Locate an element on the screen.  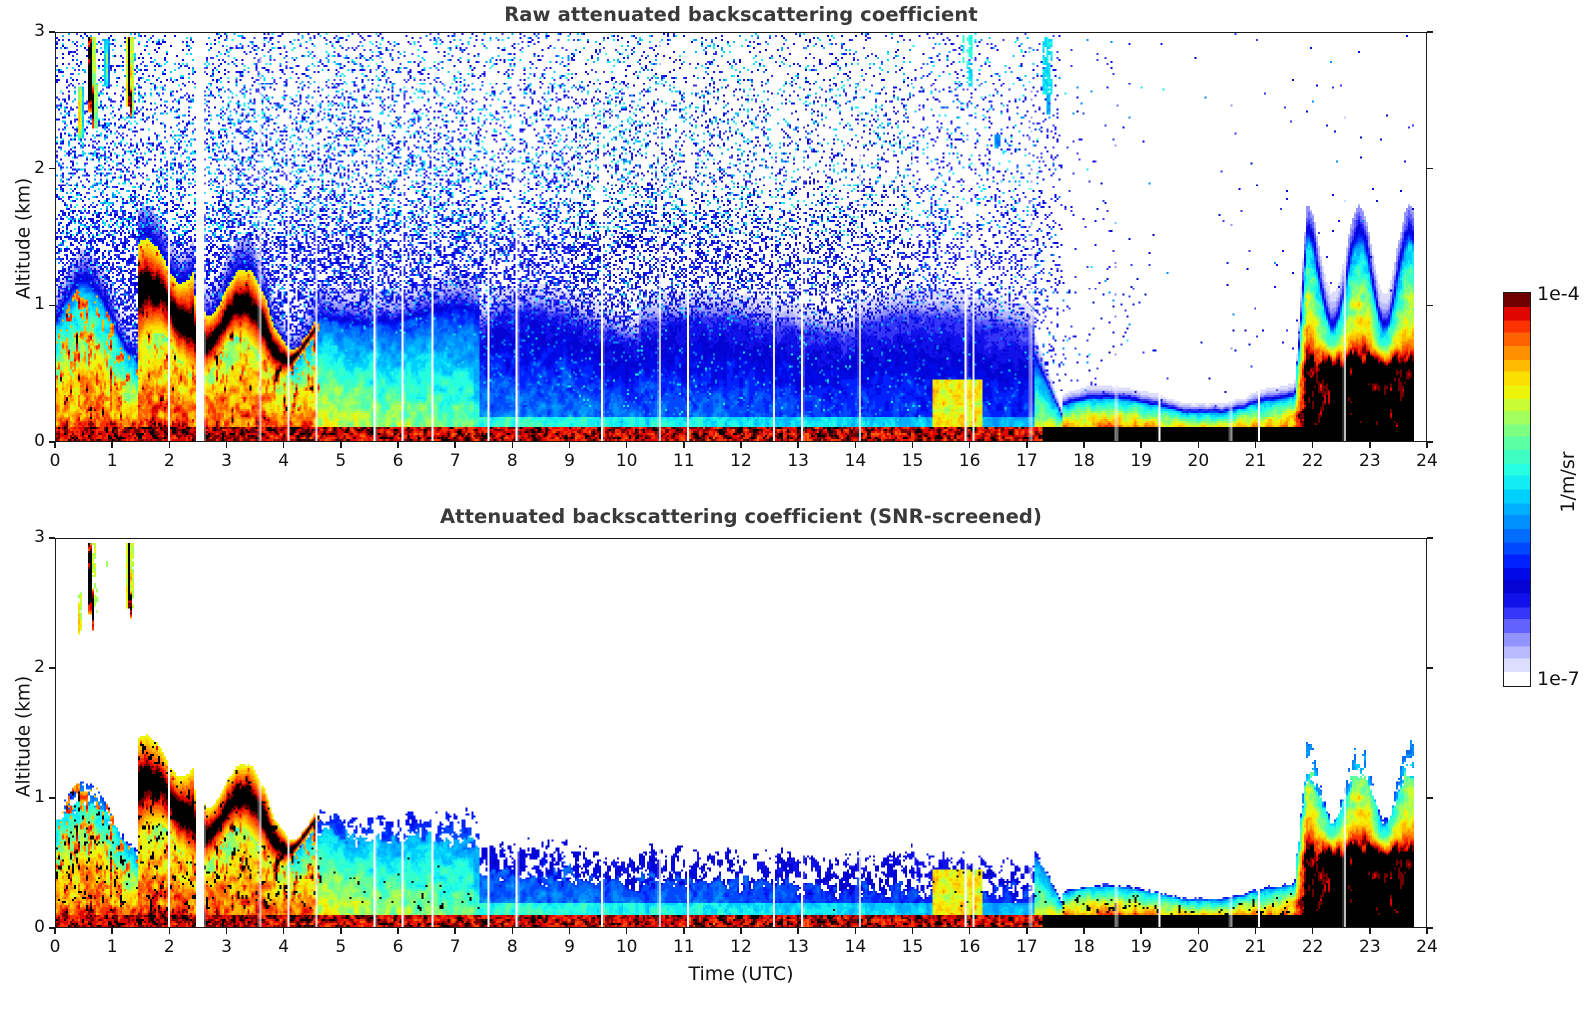
y-axis-label-screened: Altitude (km) is located at coordinates (24, 736).